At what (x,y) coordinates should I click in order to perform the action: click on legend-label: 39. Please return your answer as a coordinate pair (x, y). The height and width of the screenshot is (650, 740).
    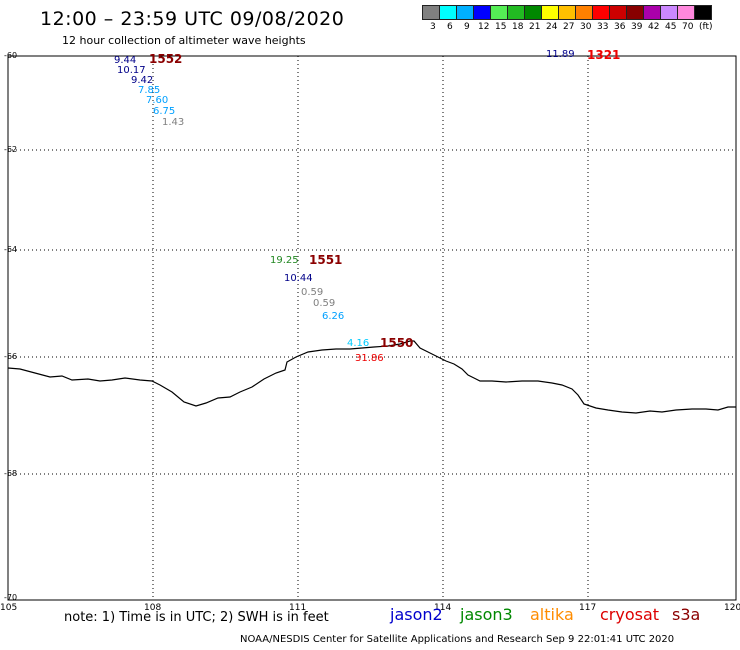
    Looking at the image, I should click on (637, 27).